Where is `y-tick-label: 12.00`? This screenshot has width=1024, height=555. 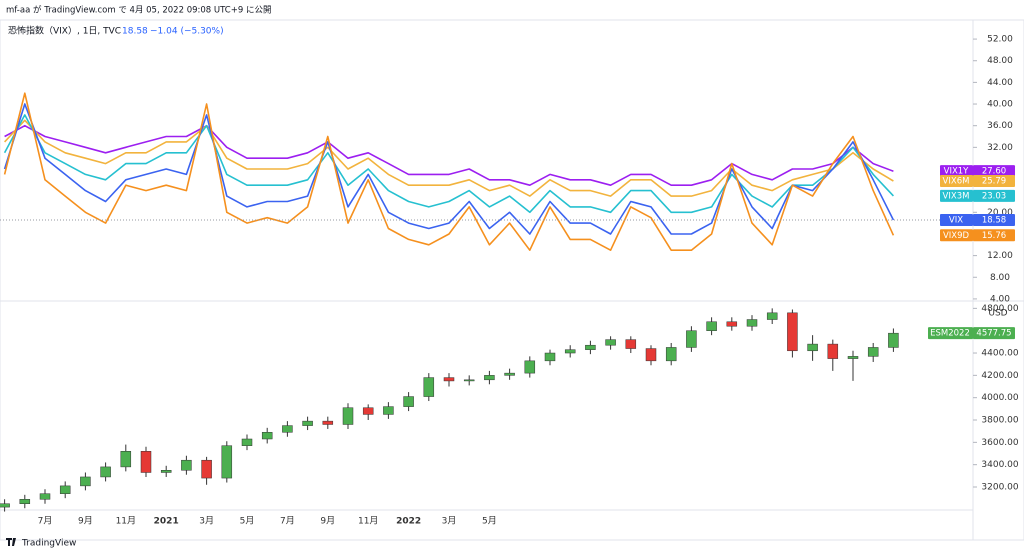
y-tick-label: 12.00 is located at coordinates (1000, 256).